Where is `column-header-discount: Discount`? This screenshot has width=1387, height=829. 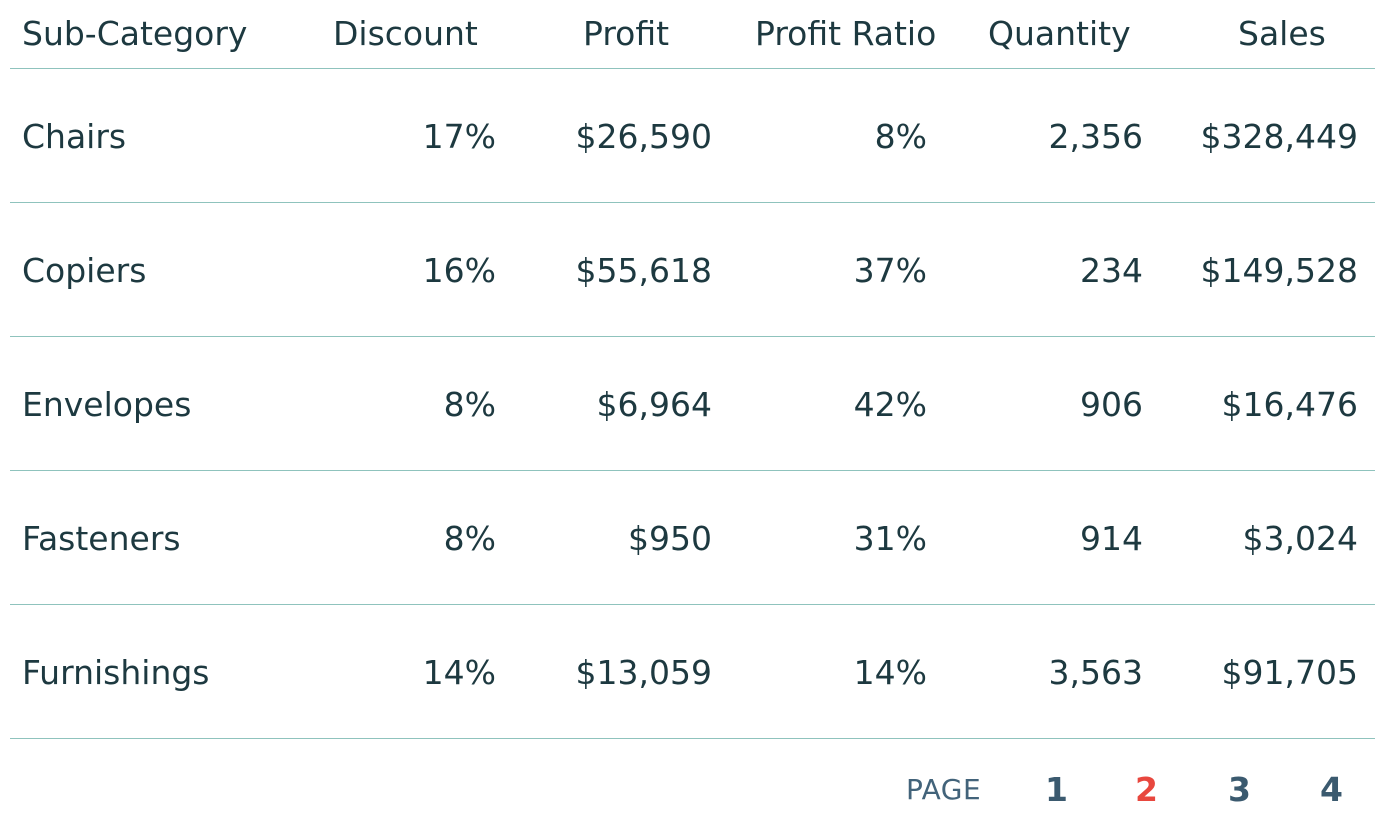
column-header-discount: Discount is located at coordinates (405, 33).